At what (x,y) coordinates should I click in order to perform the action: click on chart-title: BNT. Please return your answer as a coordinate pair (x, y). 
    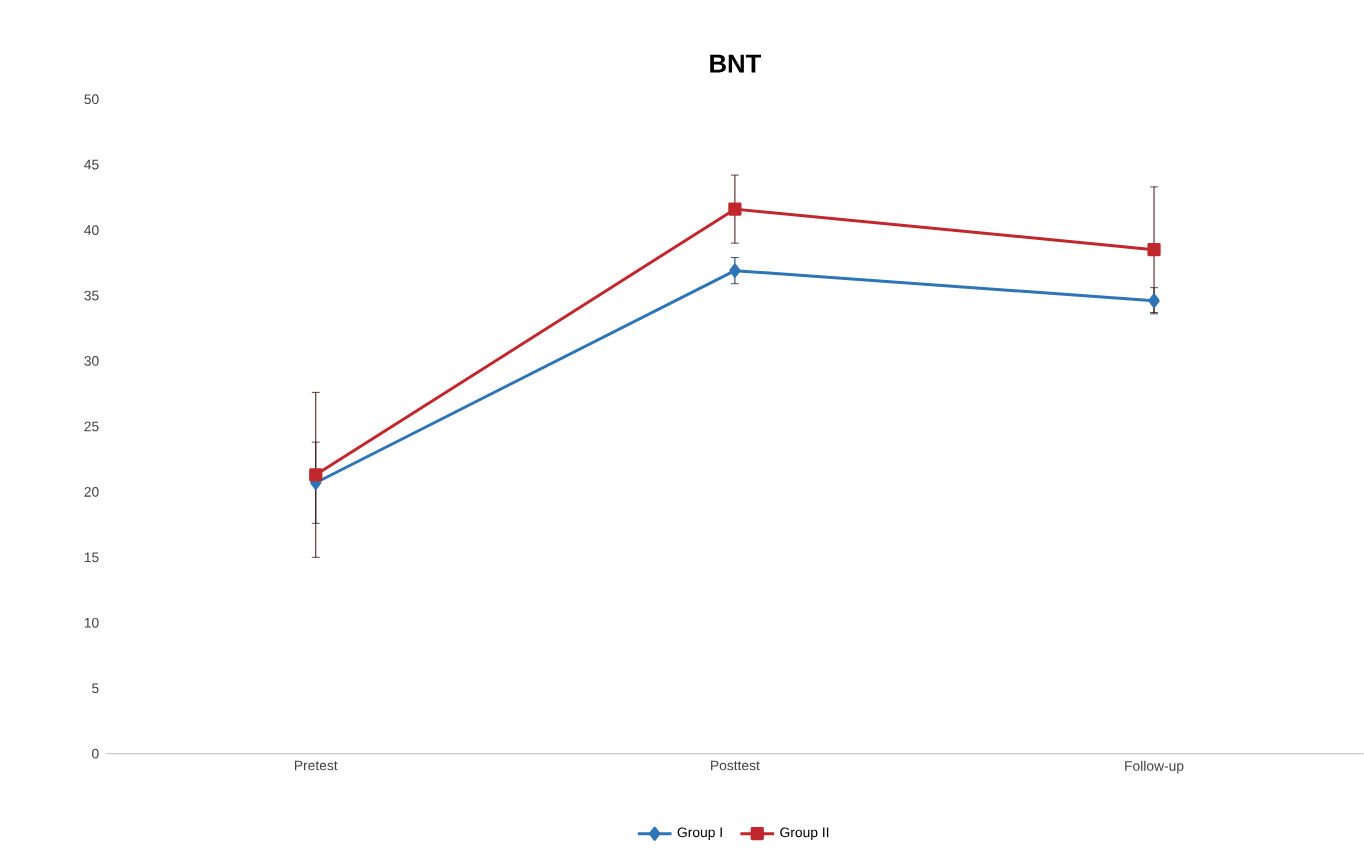
    Looking at the image, I should click on (735, 63).